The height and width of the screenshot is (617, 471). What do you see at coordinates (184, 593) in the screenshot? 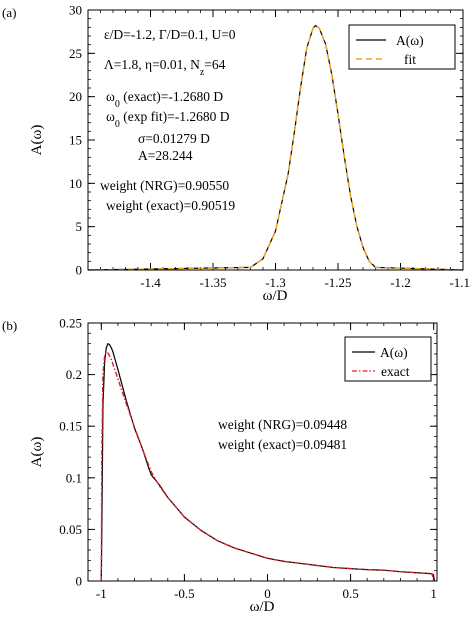
I see `x-tick-label: -0.5` at bounding box center [184, 593].